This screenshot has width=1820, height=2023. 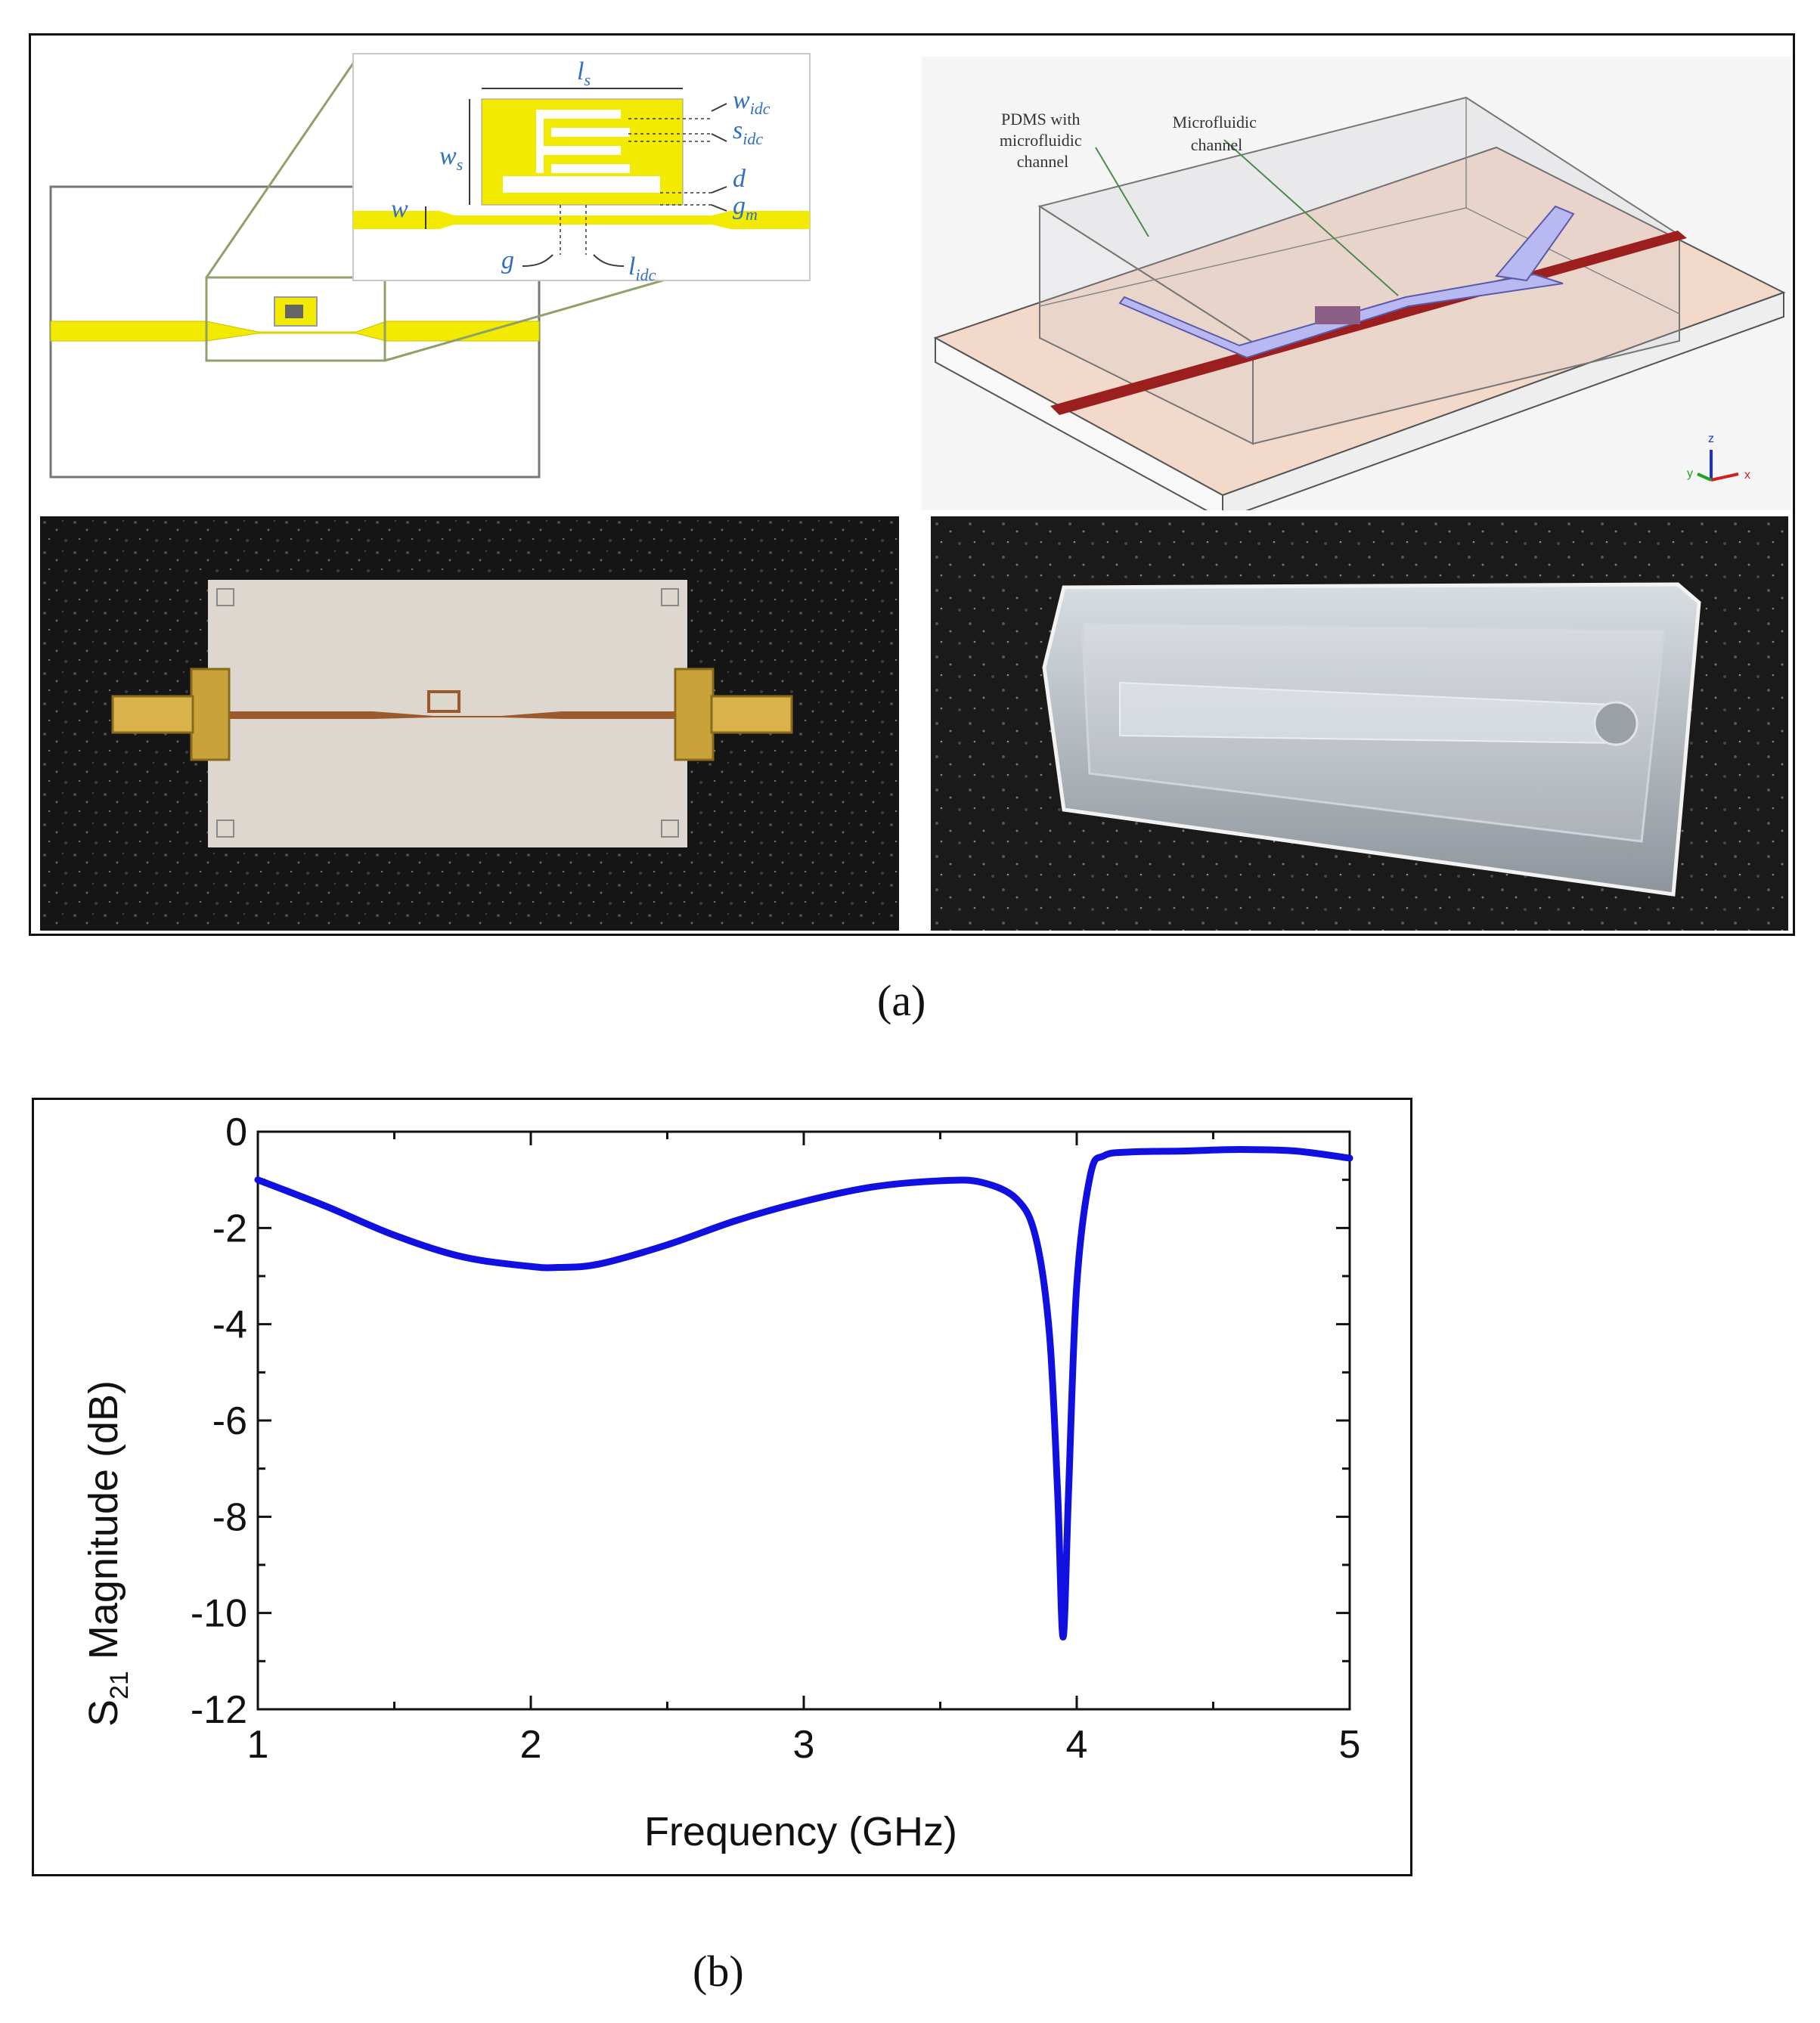 What do you see at coordinates (745, 208) in the screenshot?
I see `label-gm: gm` at bounding box center [745, 208].